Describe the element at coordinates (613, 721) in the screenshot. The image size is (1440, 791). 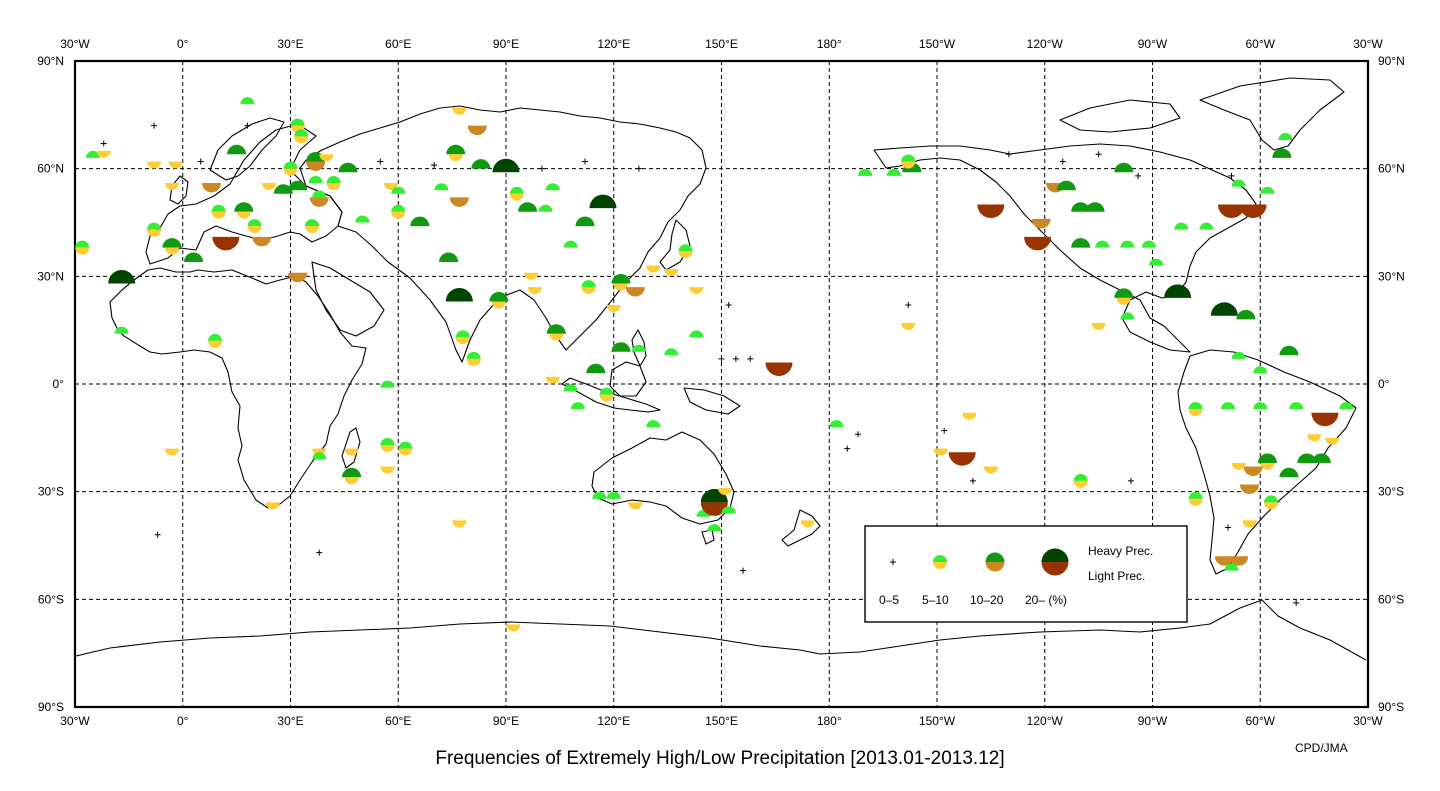
I see `longitude-label-bottom: 120°E` at that location.